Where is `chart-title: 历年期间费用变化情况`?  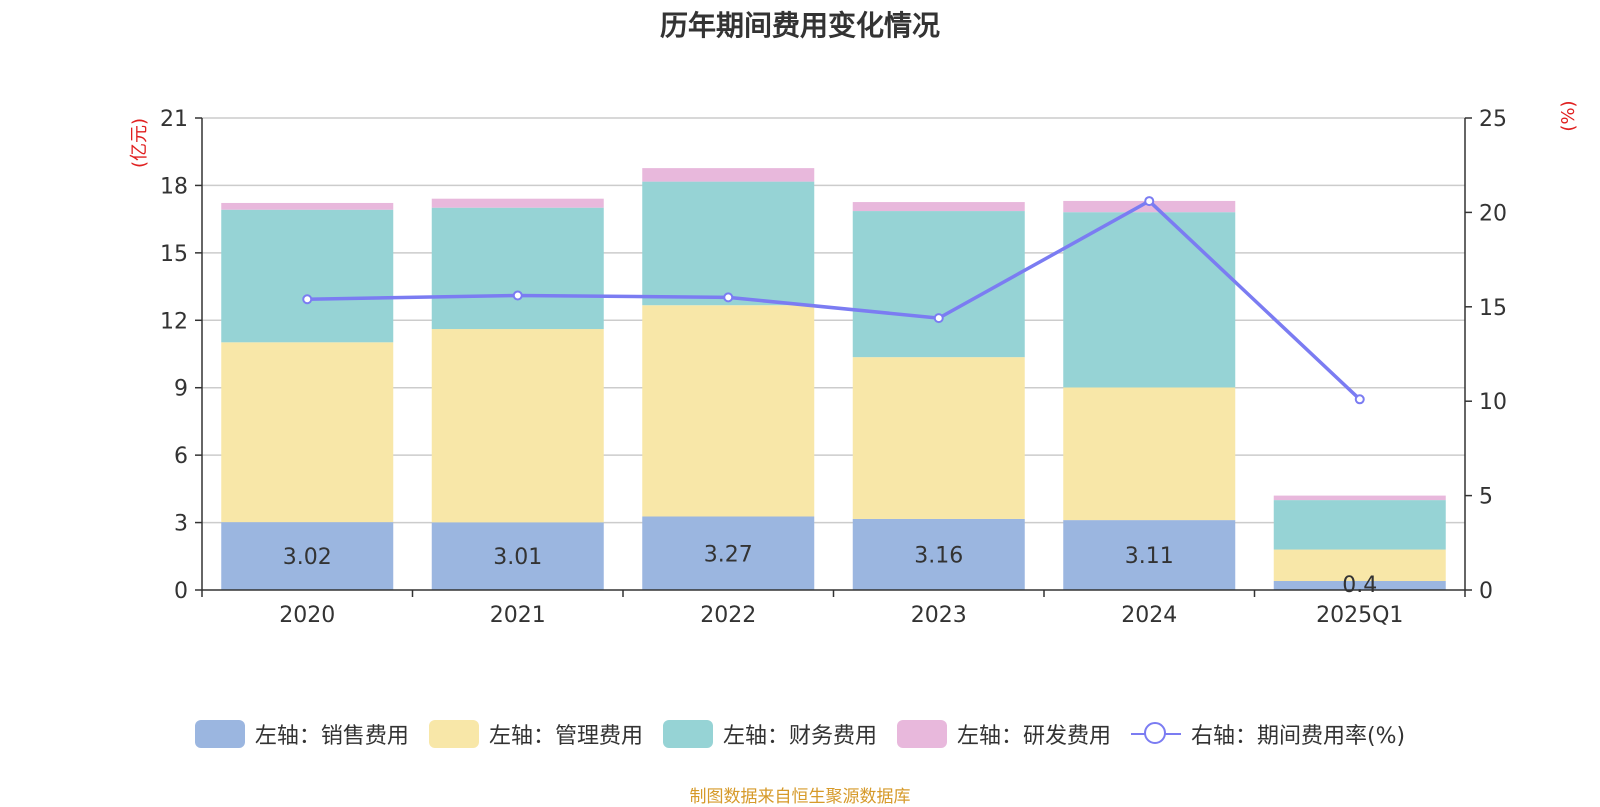
chart-title: 历年期间费用变化情况 is located at coordinates (799, 25).